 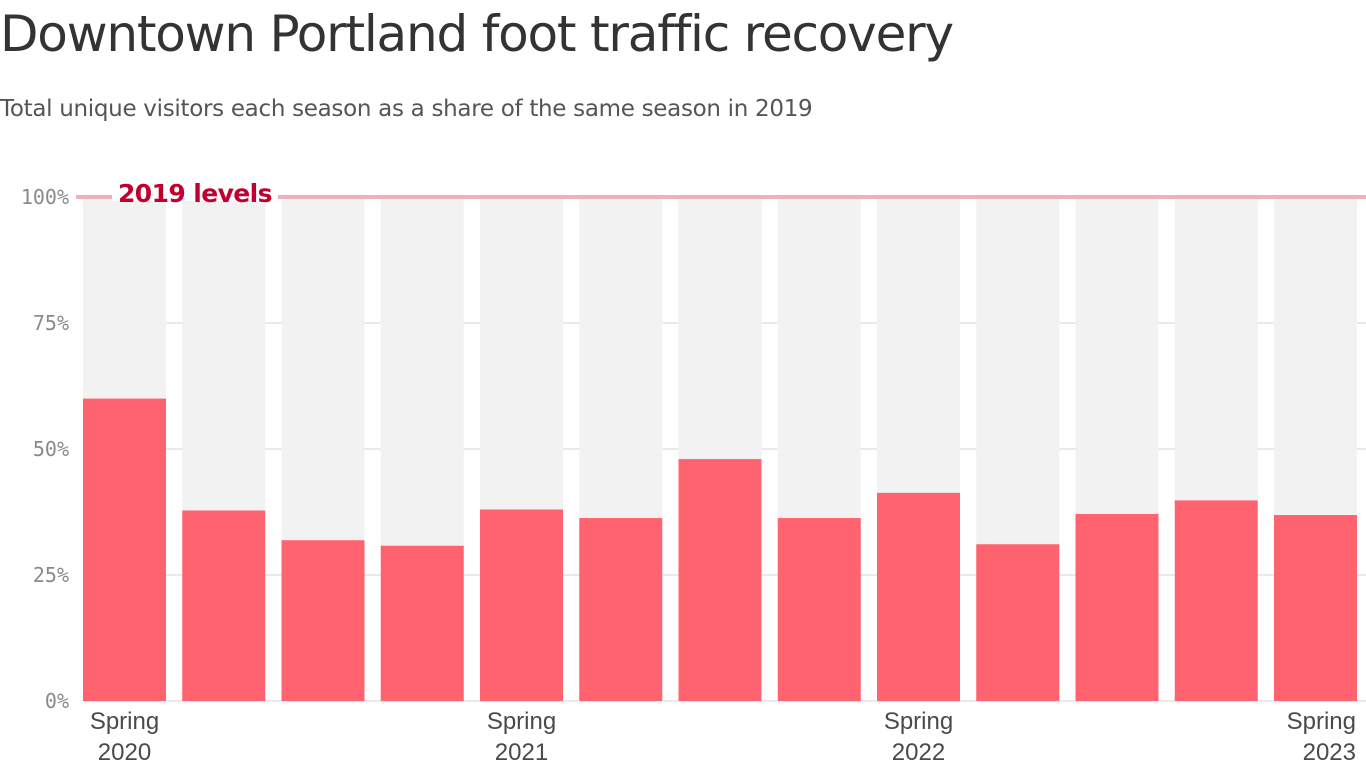 What do you see at coordinates (124, 752) in the screenshot?
I see `x-tick-label: 2020` at bounding box center [124, 752].